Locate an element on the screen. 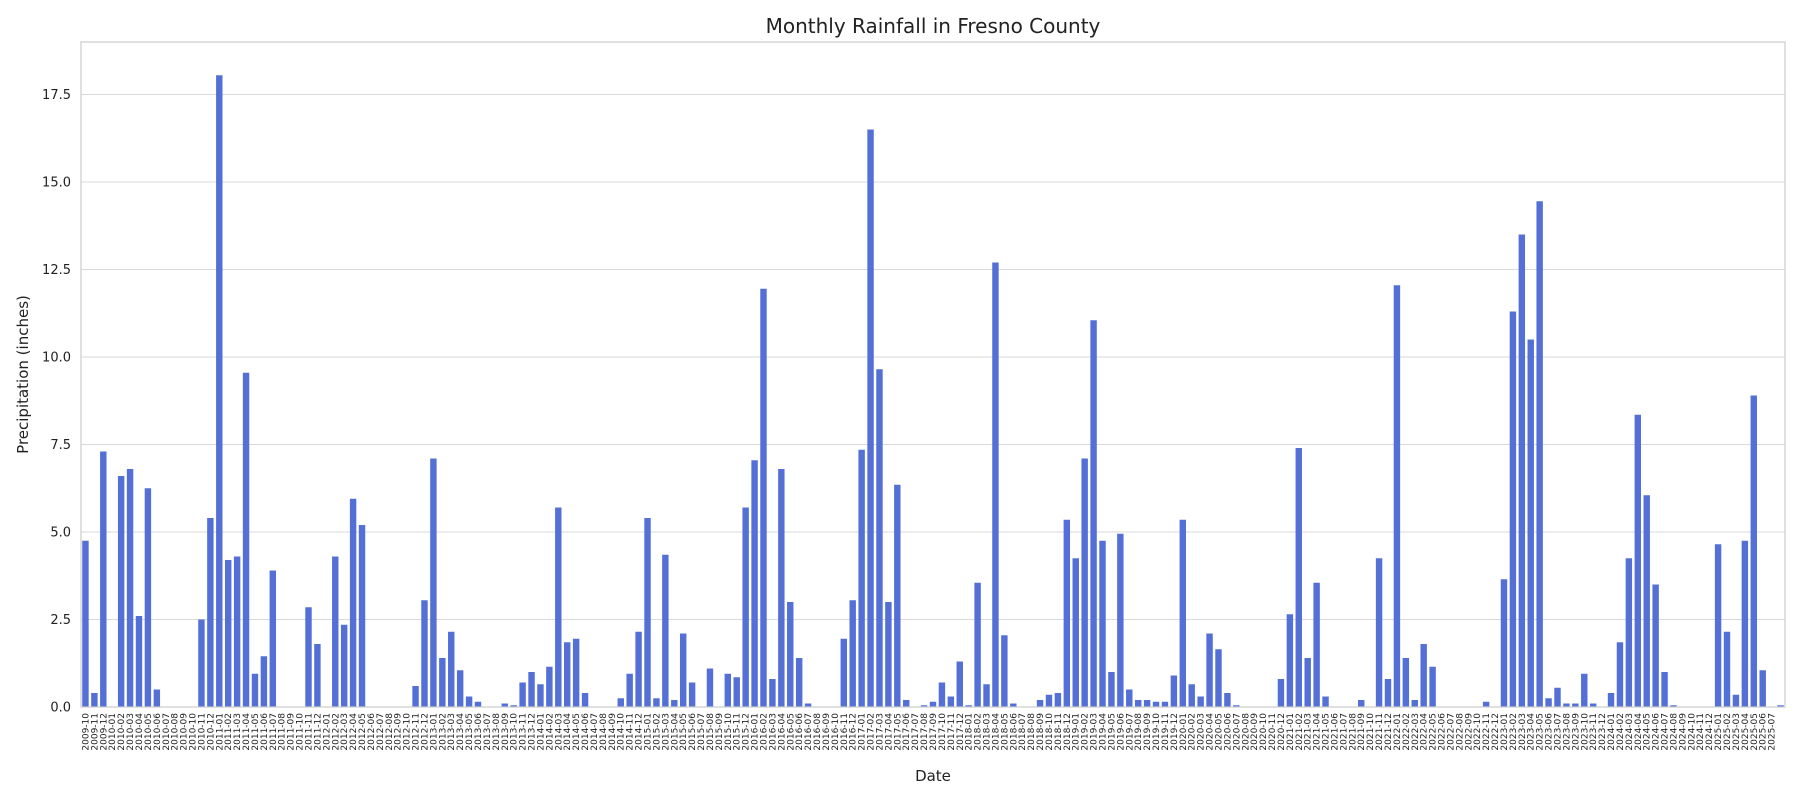 Image resolution: width=1800 pixels, height=800 pixels. x-tick-label: 2018-10 is located at coordinates (1050, 732).